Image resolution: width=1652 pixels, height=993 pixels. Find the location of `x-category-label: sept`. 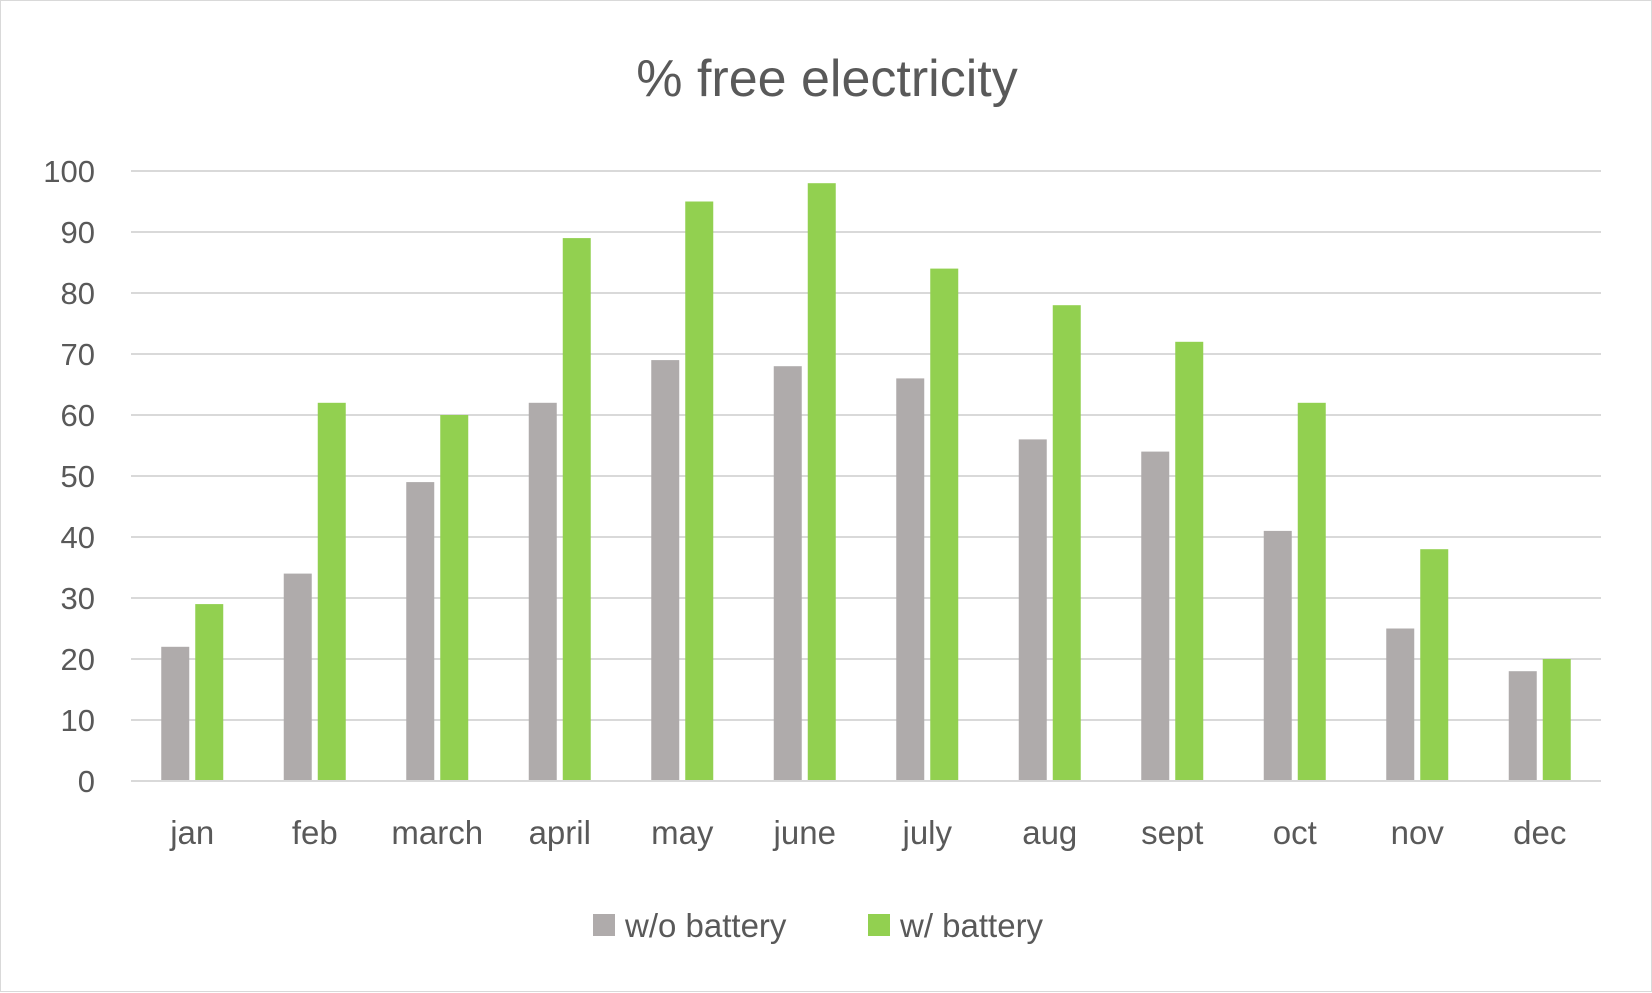

x-category-label: sept is located at coordinates (1172, 832).